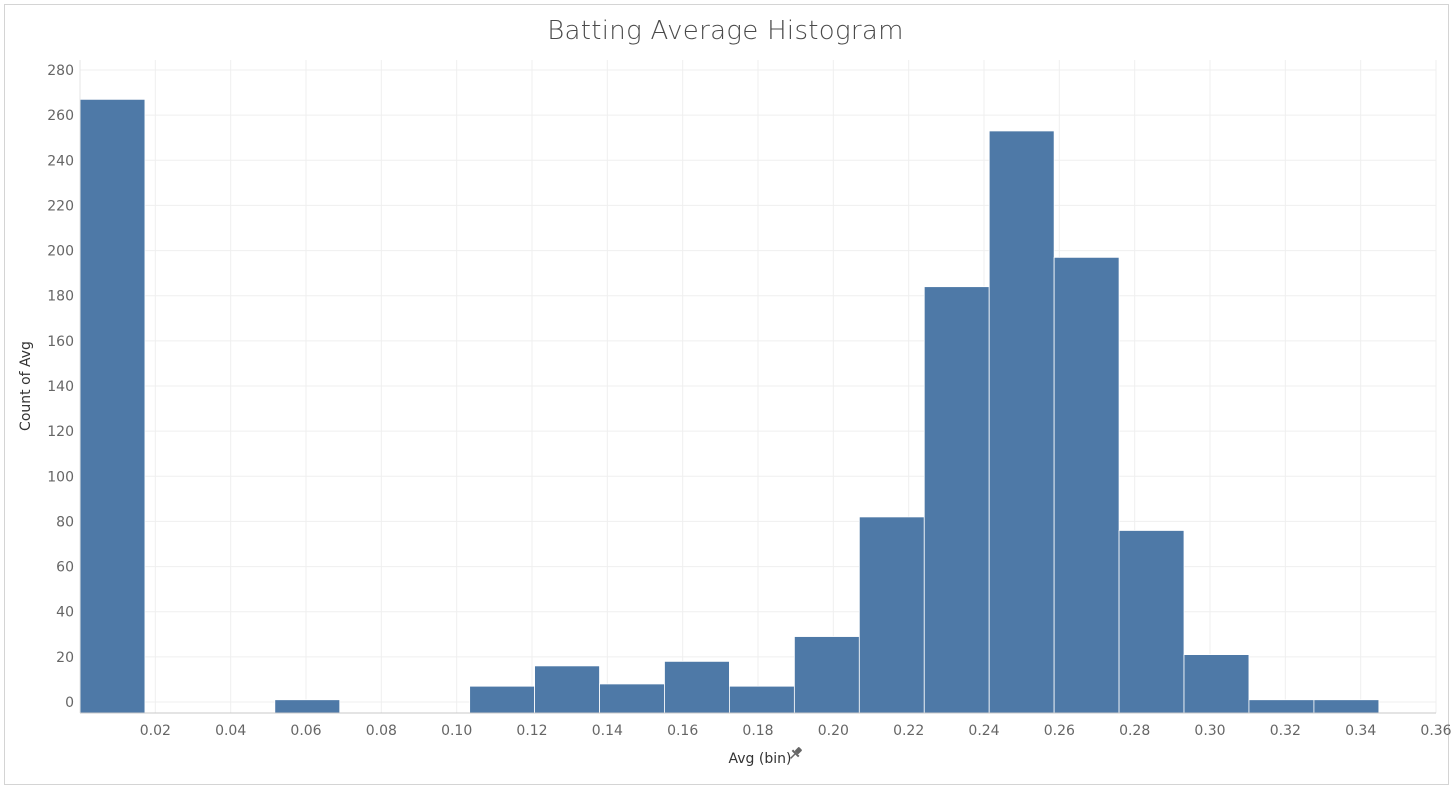 The width and height of the screenshot is (1455, 793). I want to click on y-tick-label: 140, so click(60, 387).